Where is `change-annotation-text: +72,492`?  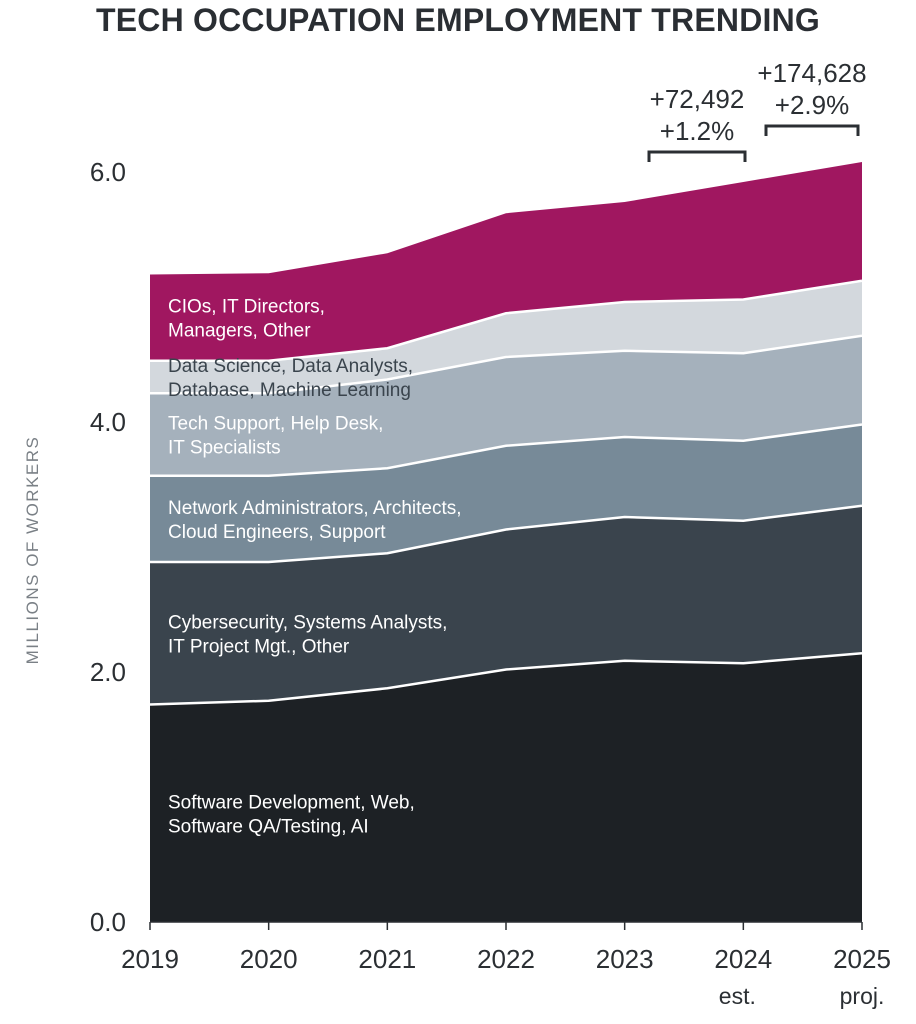 change-annotation-text: +72,492 is located at coordinates (697, 99).